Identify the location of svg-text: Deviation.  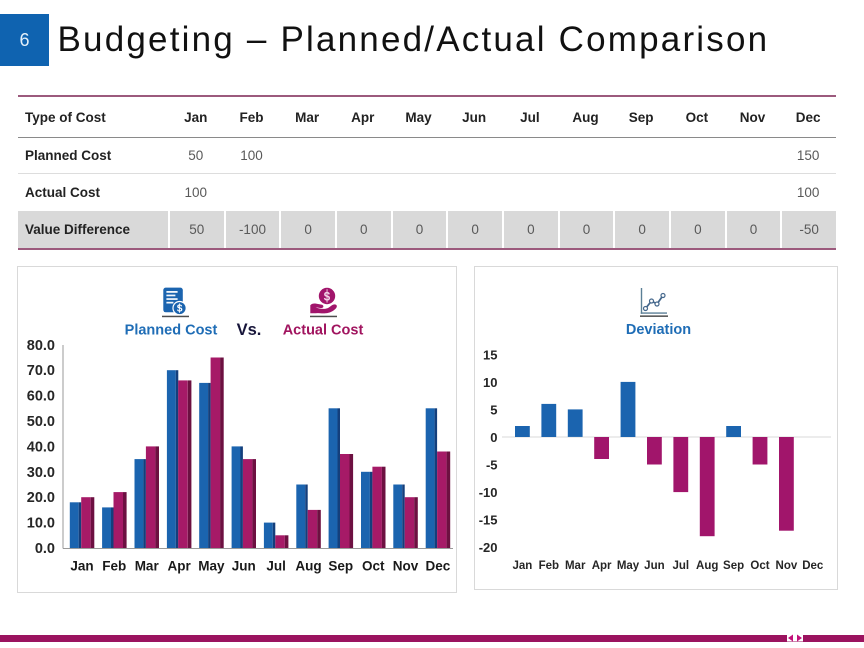
(658, 330).